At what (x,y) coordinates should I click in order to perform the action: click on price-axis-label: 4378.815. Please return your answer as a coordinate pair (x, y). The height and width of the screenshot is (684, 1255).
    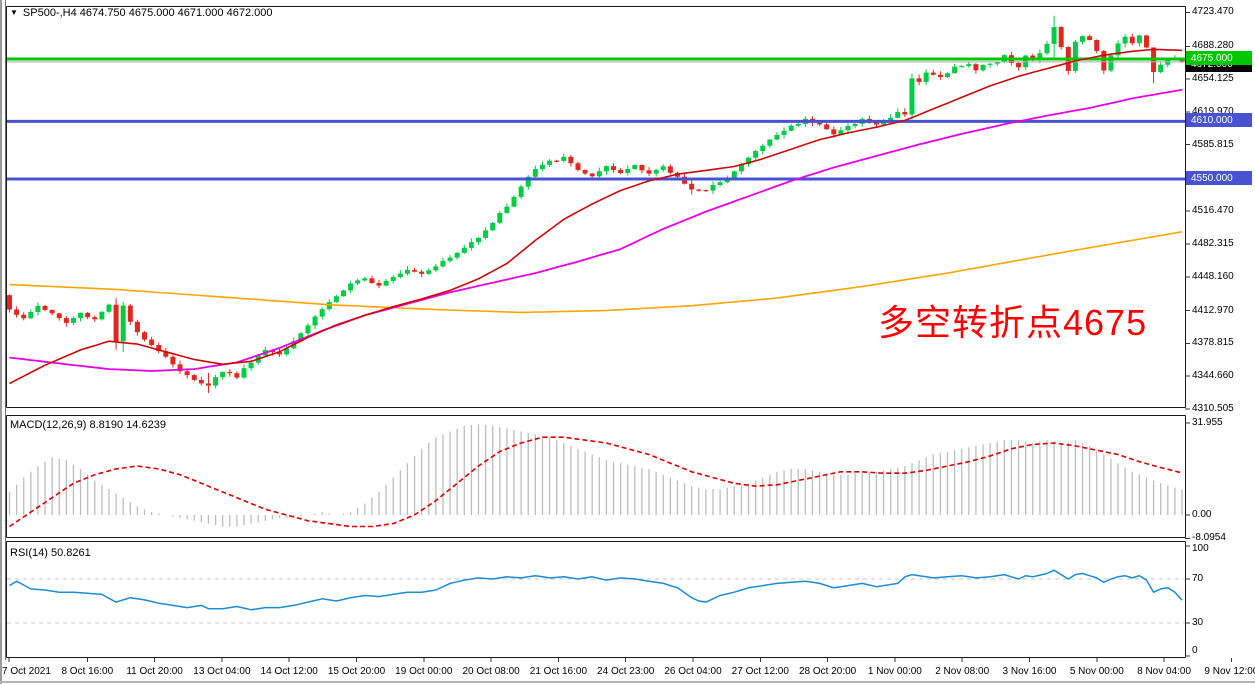
    Looking at the image, I should click on (1213, 343).